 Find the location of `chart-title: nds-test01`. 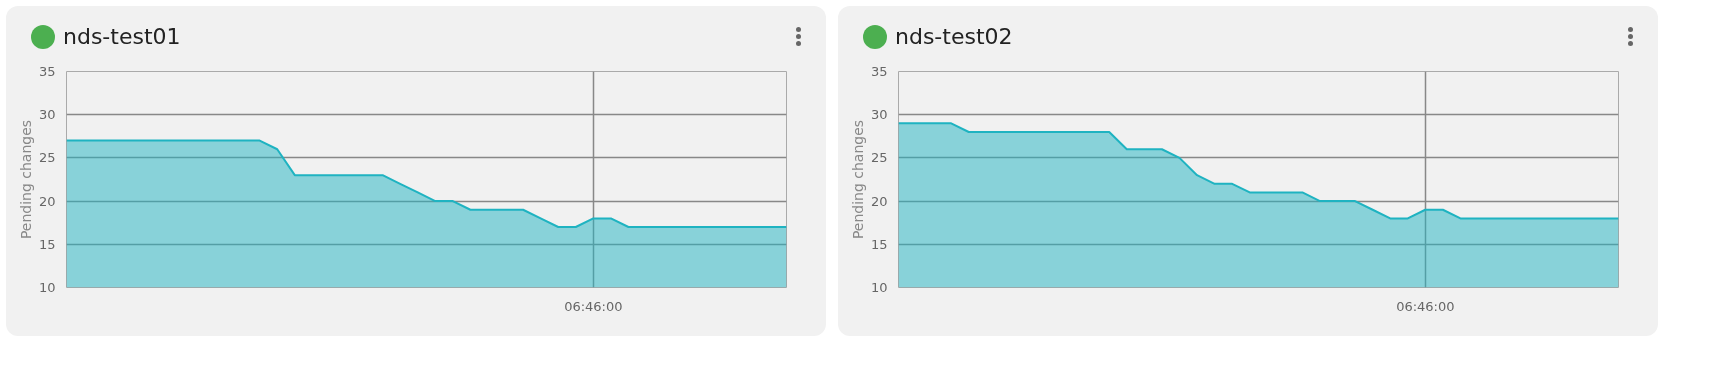

chart-title: nds-test01 is located at coordinates (122, 37).